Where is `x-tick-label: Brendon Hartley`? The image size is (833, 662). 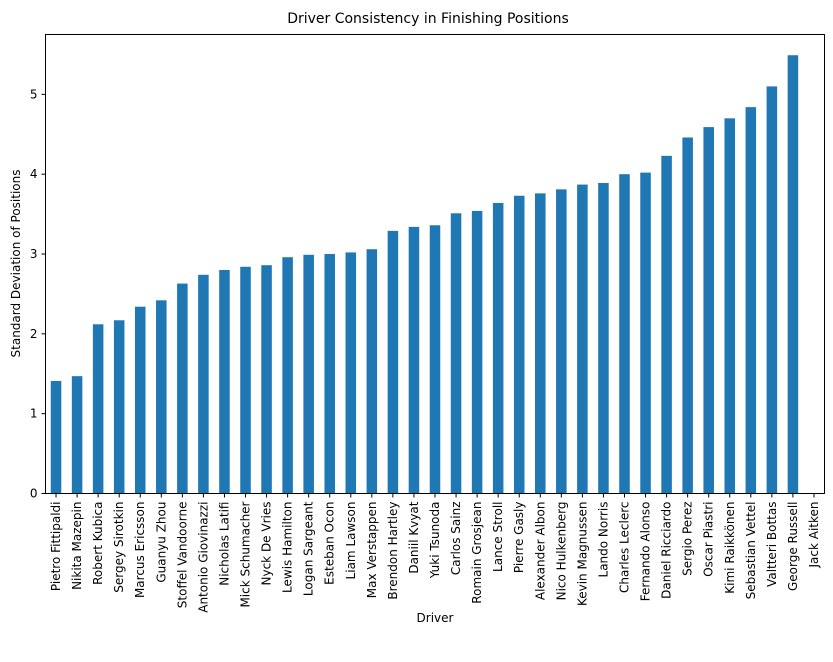
x-tick-label: Brendon Hartley is located at coordinates (393, 551).